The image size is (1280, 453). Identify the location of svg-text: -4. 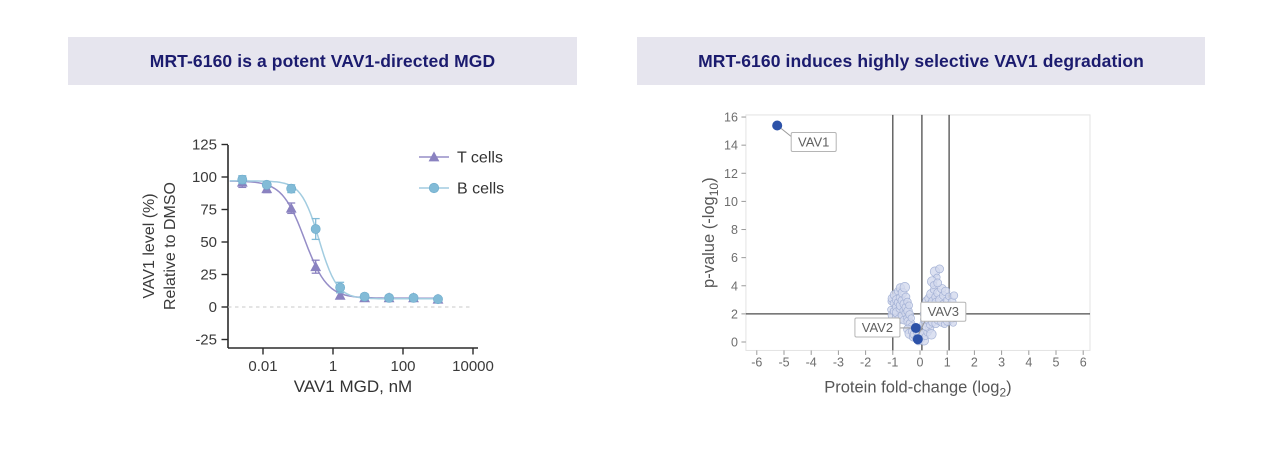
(811, 362).